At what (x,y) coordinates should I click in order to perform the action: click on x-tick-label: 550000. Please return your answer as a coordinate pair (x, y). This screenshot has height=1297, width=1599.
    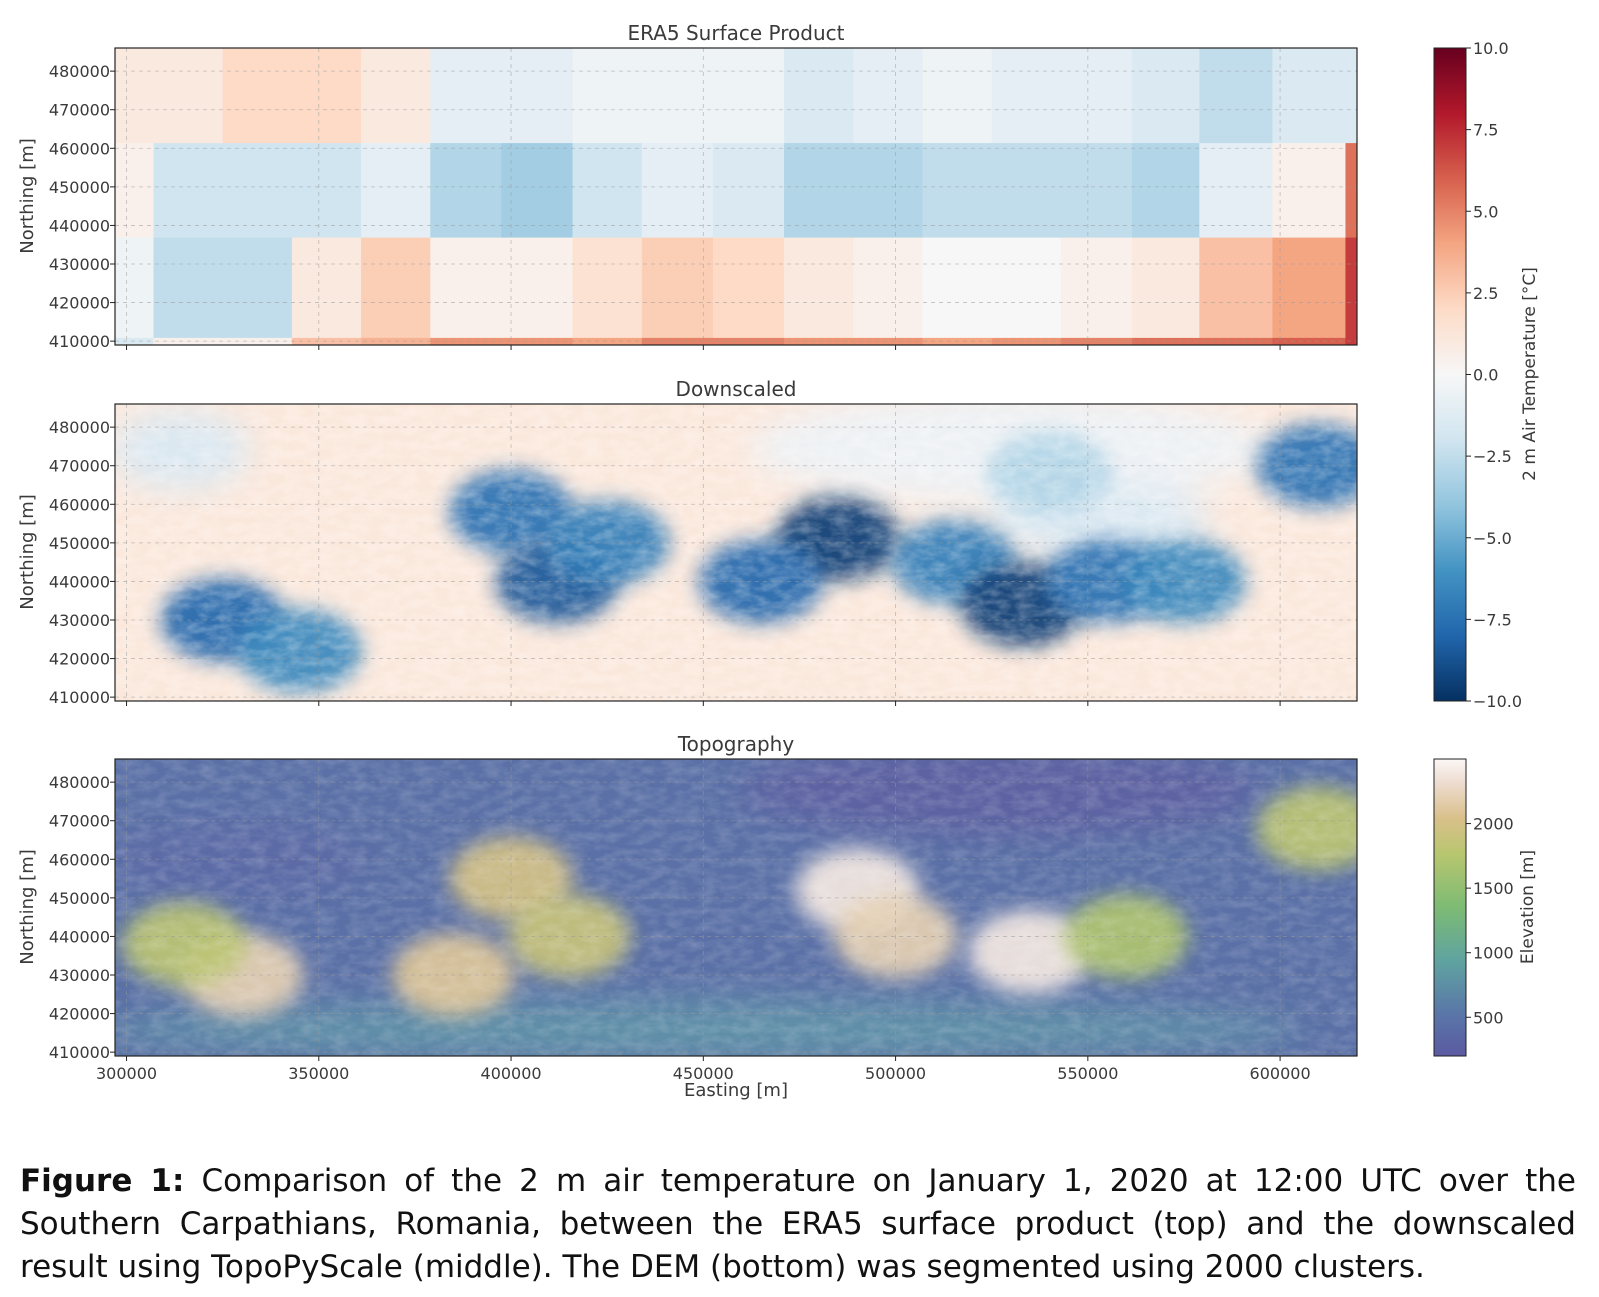
    Looking at the image, I should click on (1087, 1073).